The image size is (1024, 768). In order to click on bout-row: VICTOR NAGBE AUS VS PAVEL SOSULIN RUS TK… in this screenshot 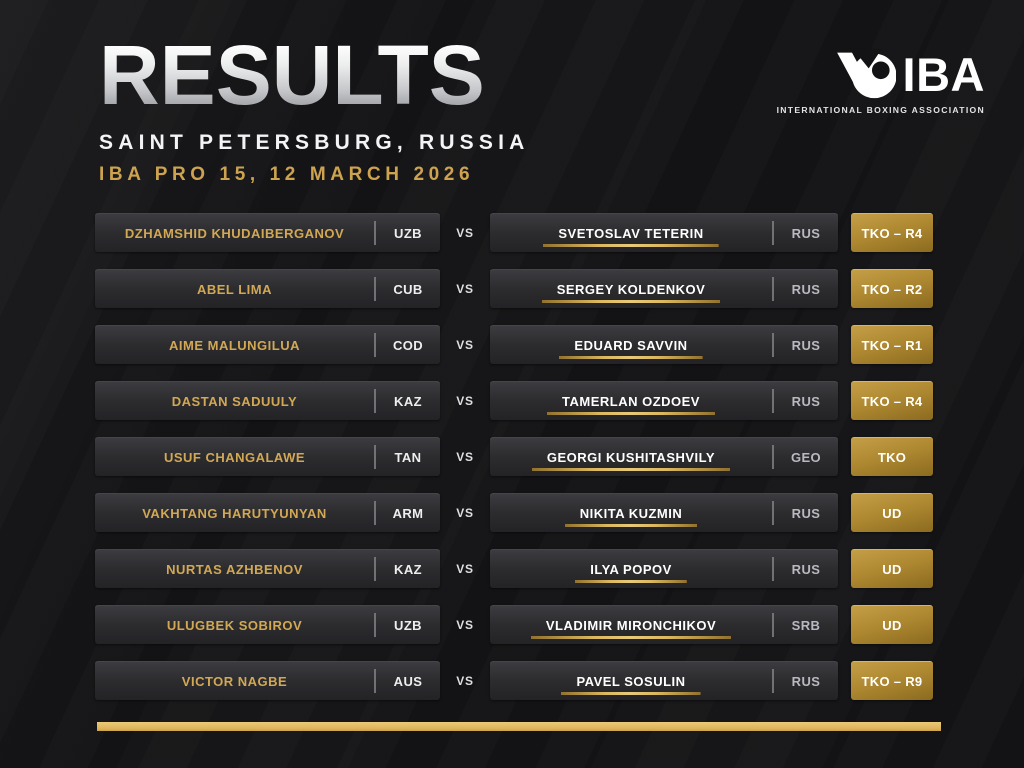, I will do `click(514, 680)`.